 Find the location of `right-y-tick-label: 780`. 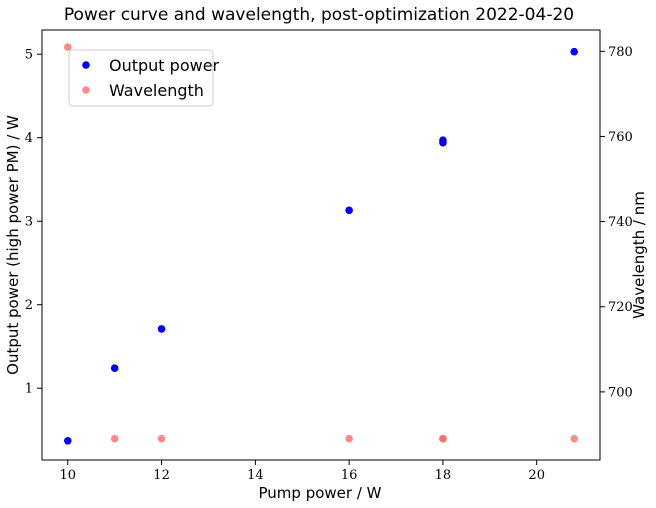

right-y-tick-label: 780 is located at coordinates (620, 52).